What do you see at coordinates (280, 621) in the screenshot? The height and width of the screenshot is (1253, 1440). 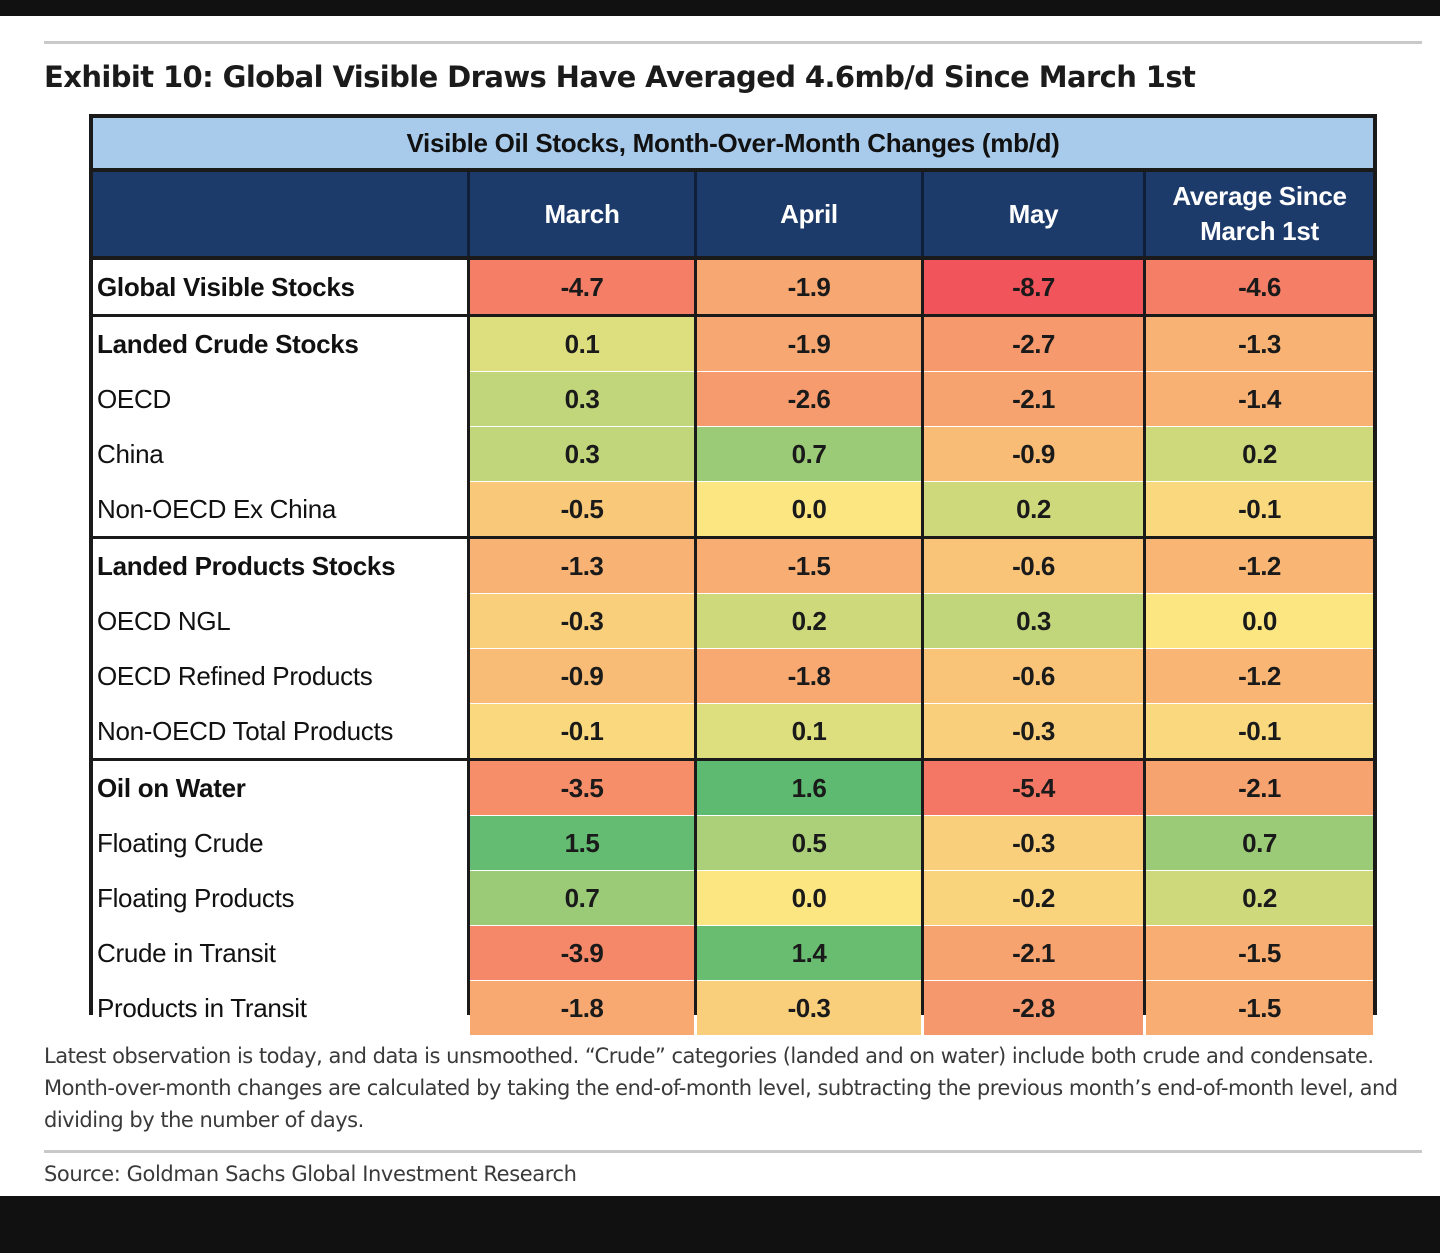 I see `row-label: OECD NGL` at bounding box center [280, 621].